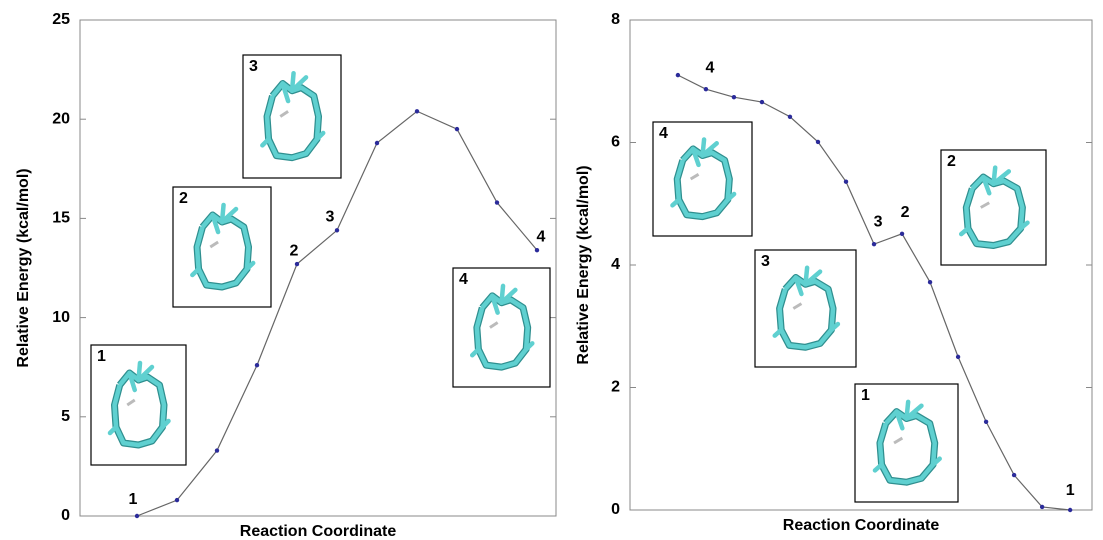 This screenshot has width=1103, height=540. I want to click on y-tick-label: 2, so click(615, 387).